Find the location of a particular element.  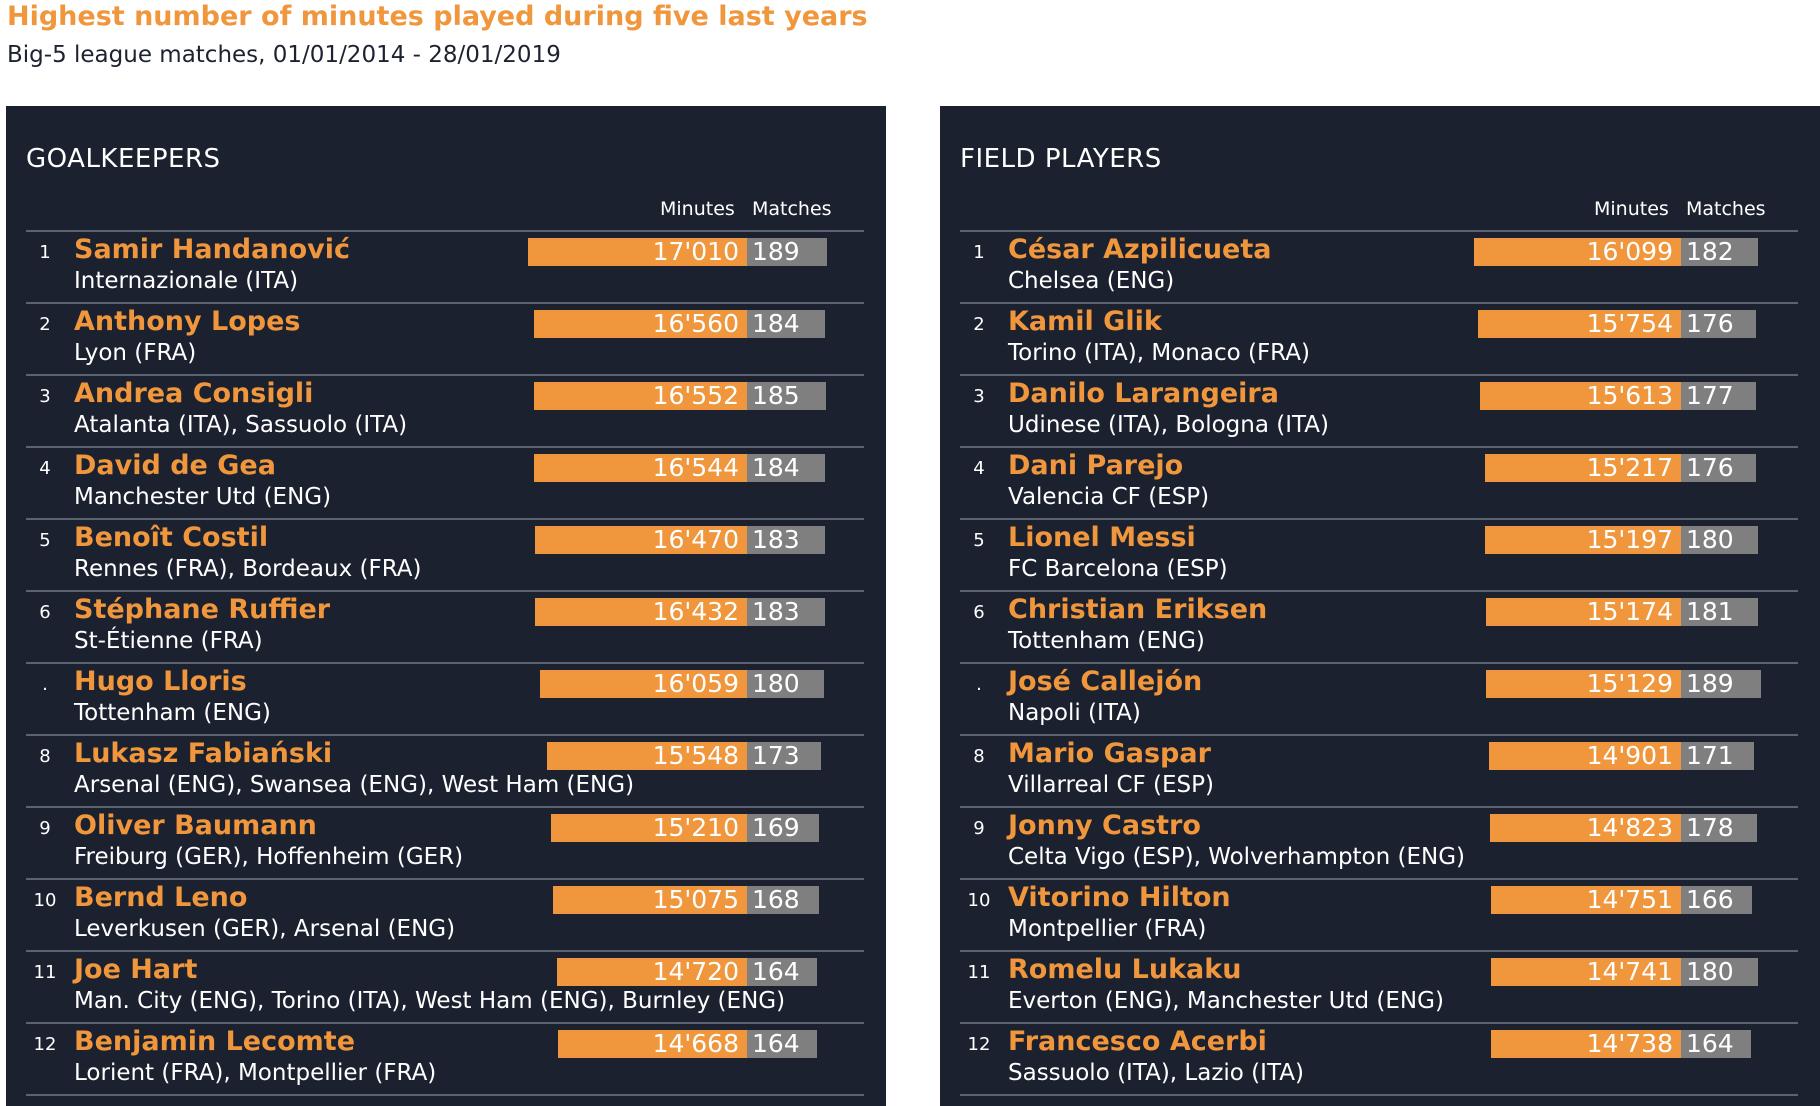

matches-bar: 168 is located at coordinates (783, 900).